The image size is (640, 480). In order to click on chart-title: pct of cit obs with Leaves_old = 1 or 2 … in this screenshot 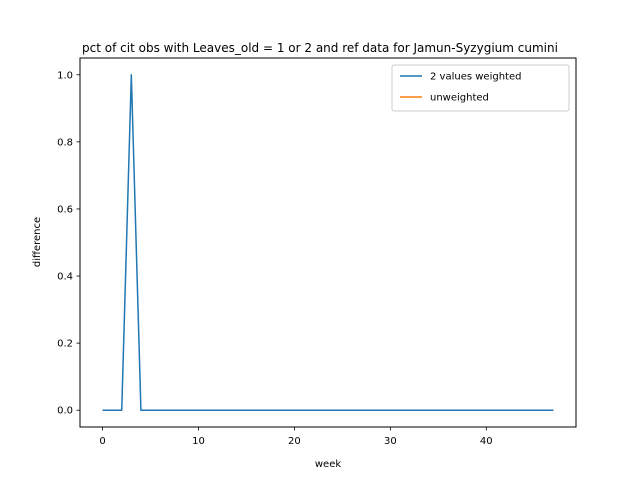, I will do `click(320, 48)`.